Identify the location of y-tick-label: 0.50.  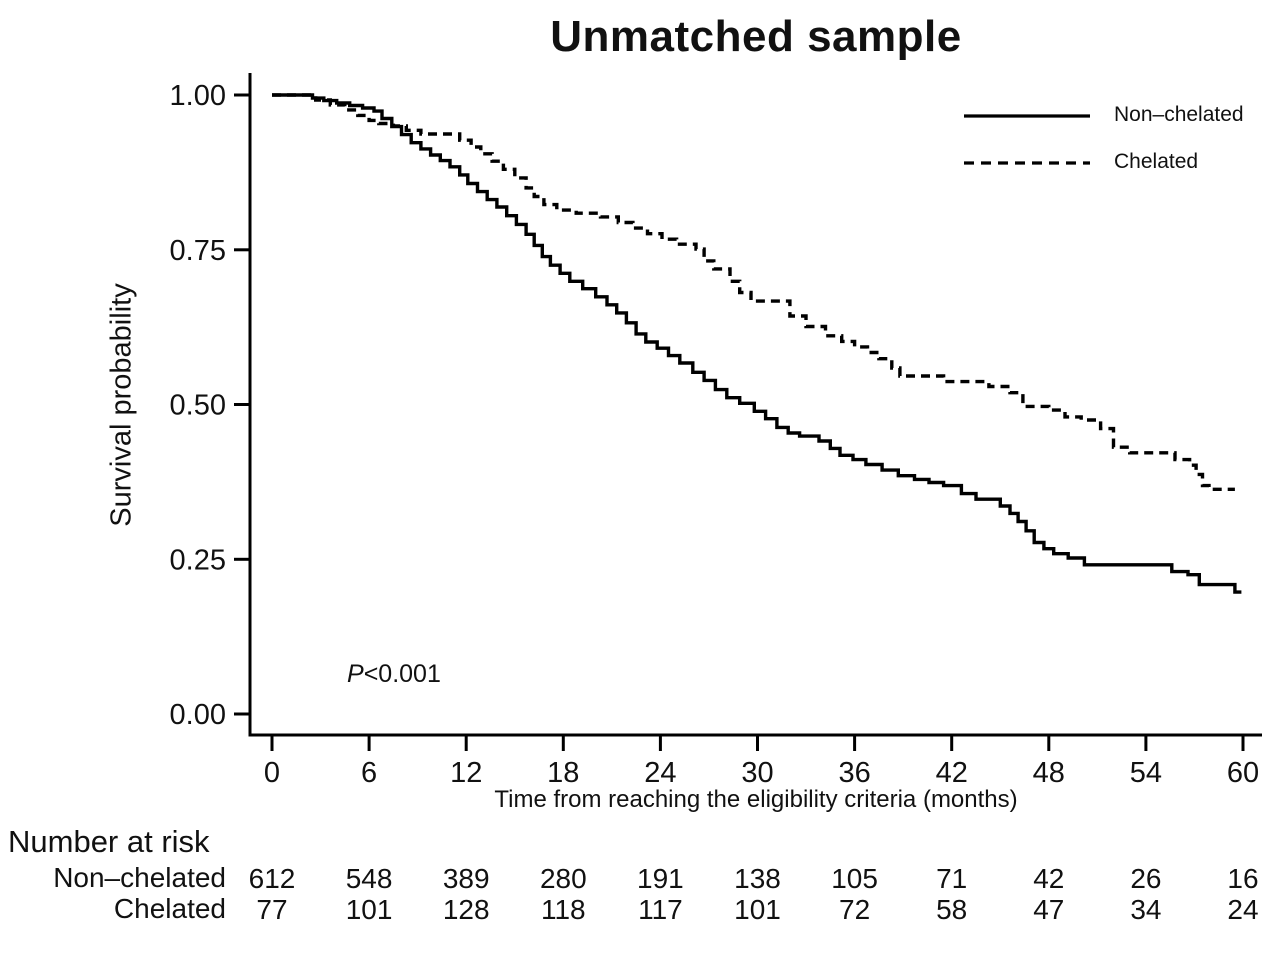
(198, 406).